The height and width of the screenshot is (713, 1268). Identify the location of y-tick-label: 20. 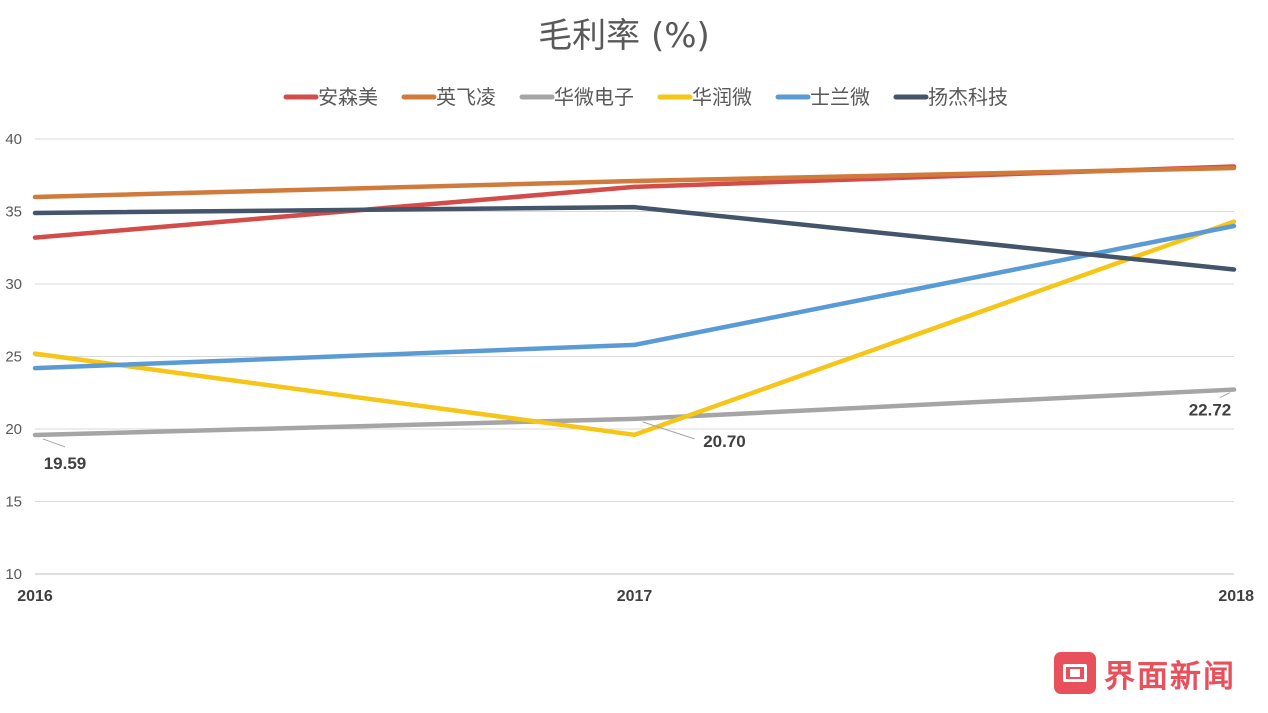
(13, 429).